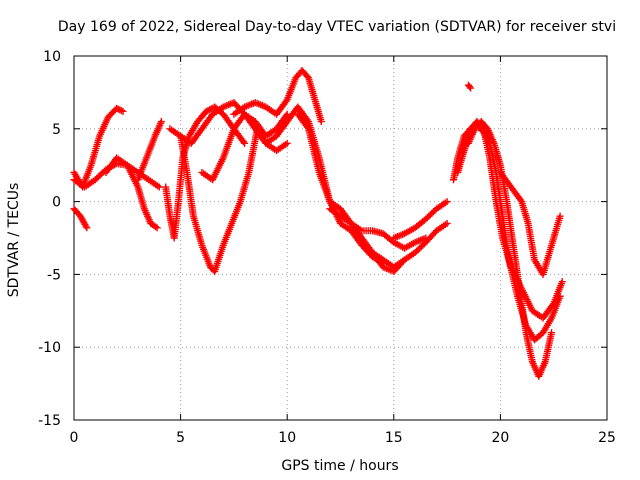  I want to click on y-tick-label: -15, so click(49, 421).